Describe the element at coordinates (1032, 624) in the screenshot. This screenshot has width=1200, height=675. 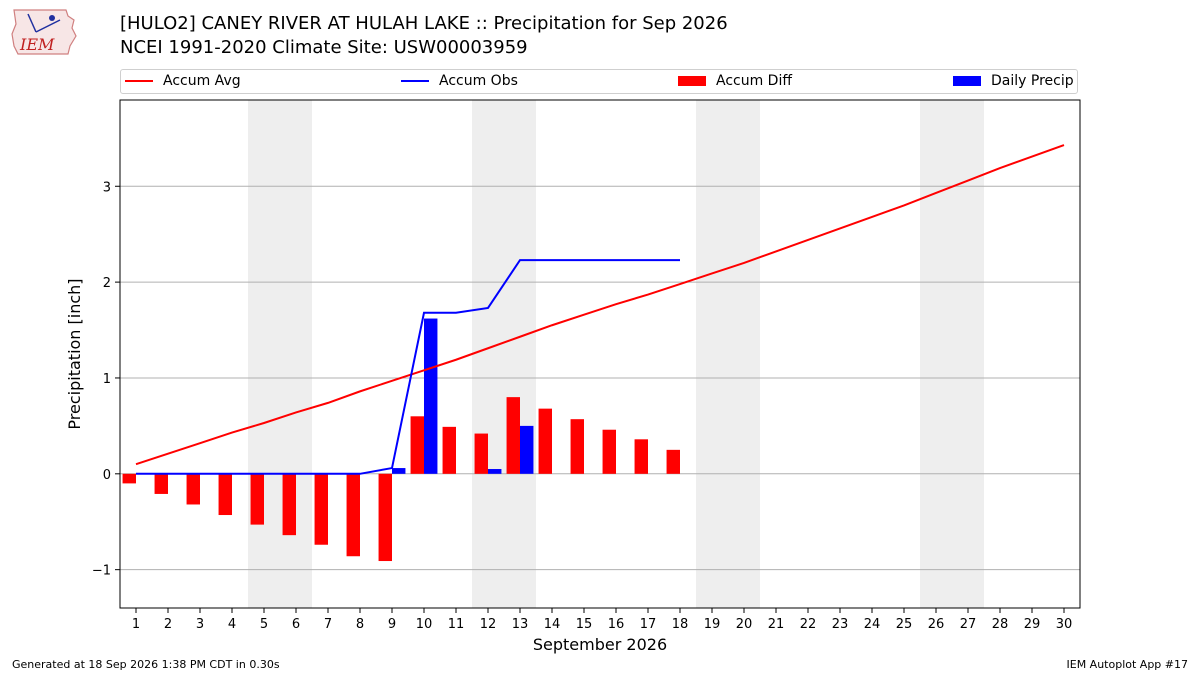
I see `x-tick-label-29: 29` at that location.